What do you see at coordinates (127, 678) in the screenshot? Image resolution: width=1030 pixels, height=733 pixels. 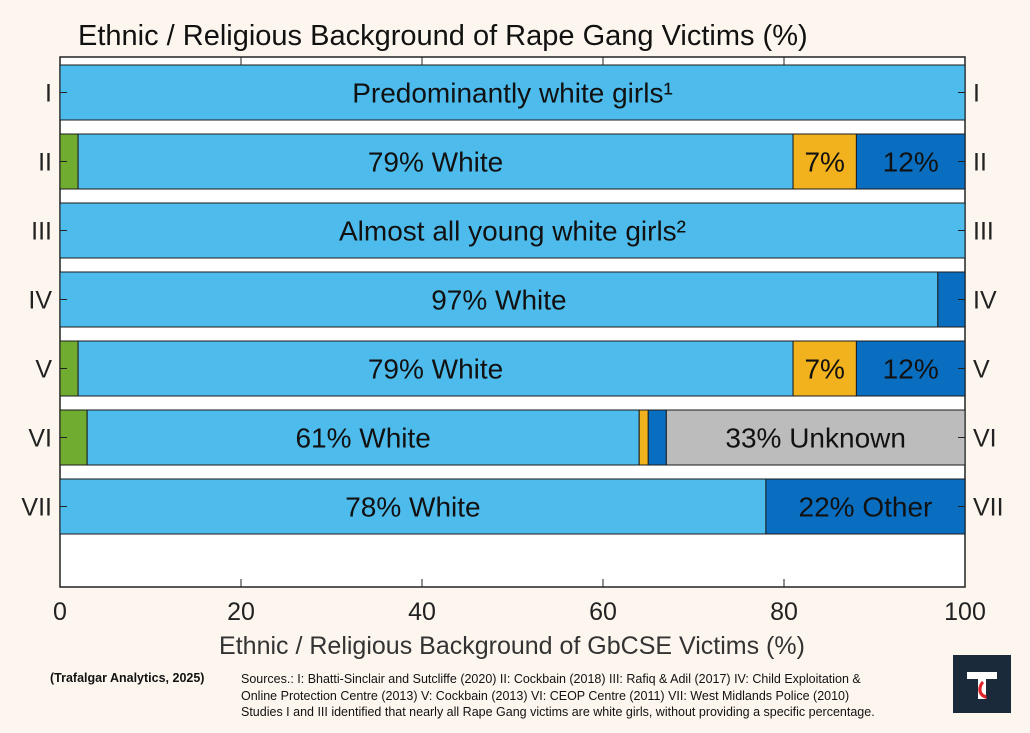 I see `footer-credit: (Trafalgar Analytics, 2025)` at bounding box center [127, 678].